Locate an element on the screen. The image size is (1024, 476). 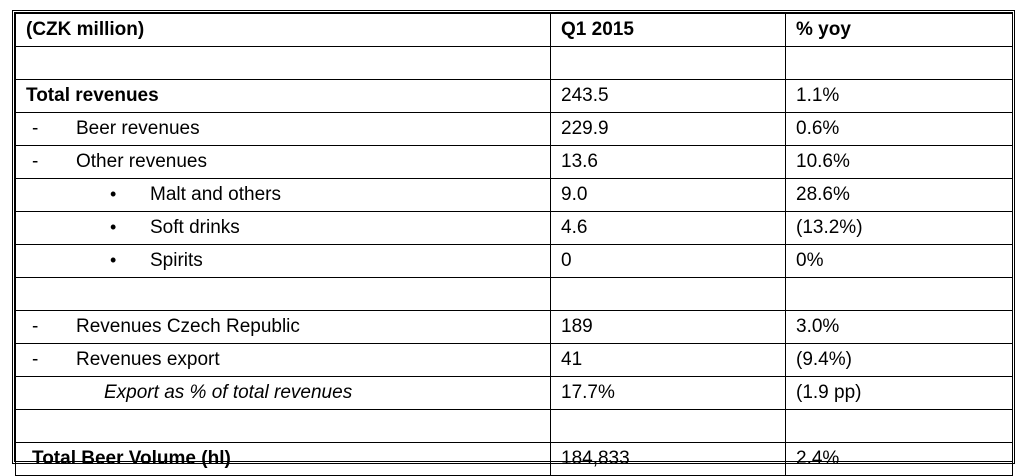
row-label-cell: - Revenues export is located at coordinates (283, 360).